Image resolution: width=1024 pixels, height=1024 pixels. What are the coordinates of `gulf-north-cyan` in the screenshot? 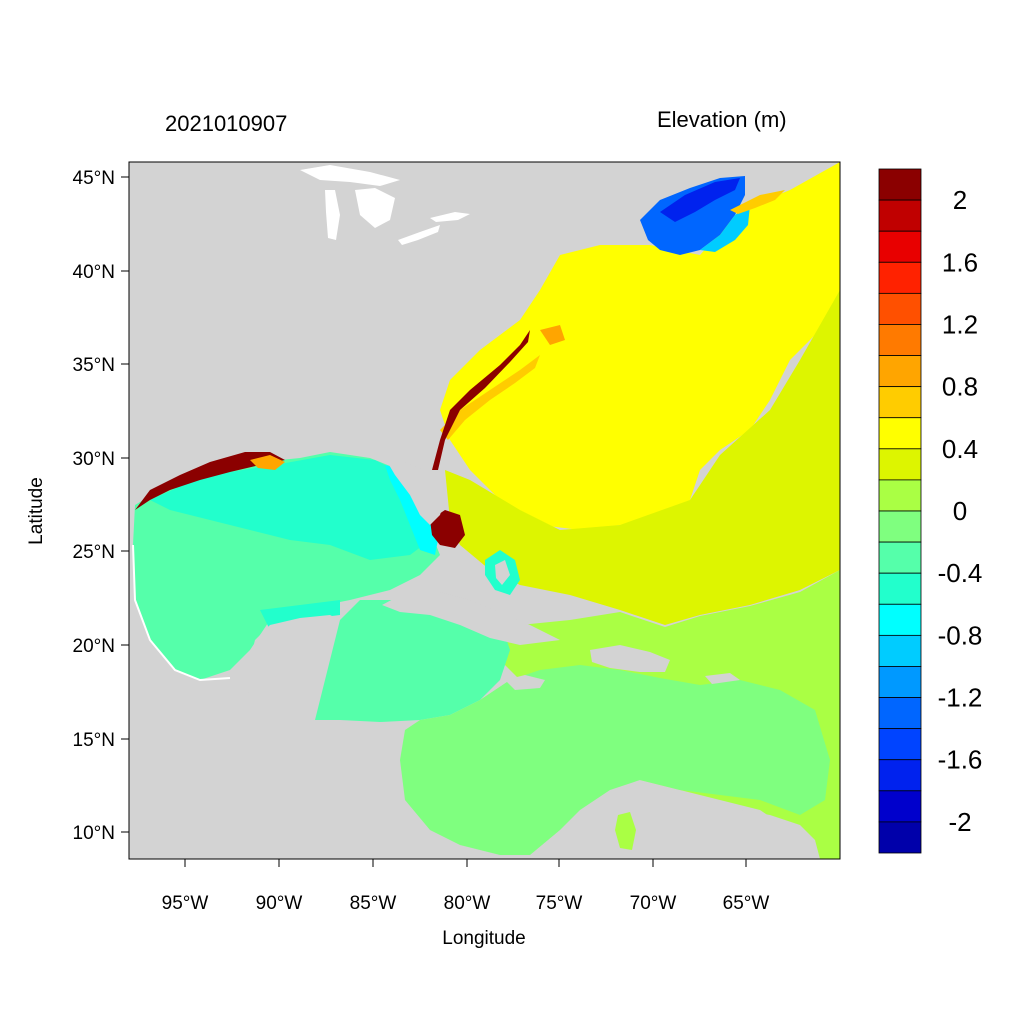 It's located at (290, 507).